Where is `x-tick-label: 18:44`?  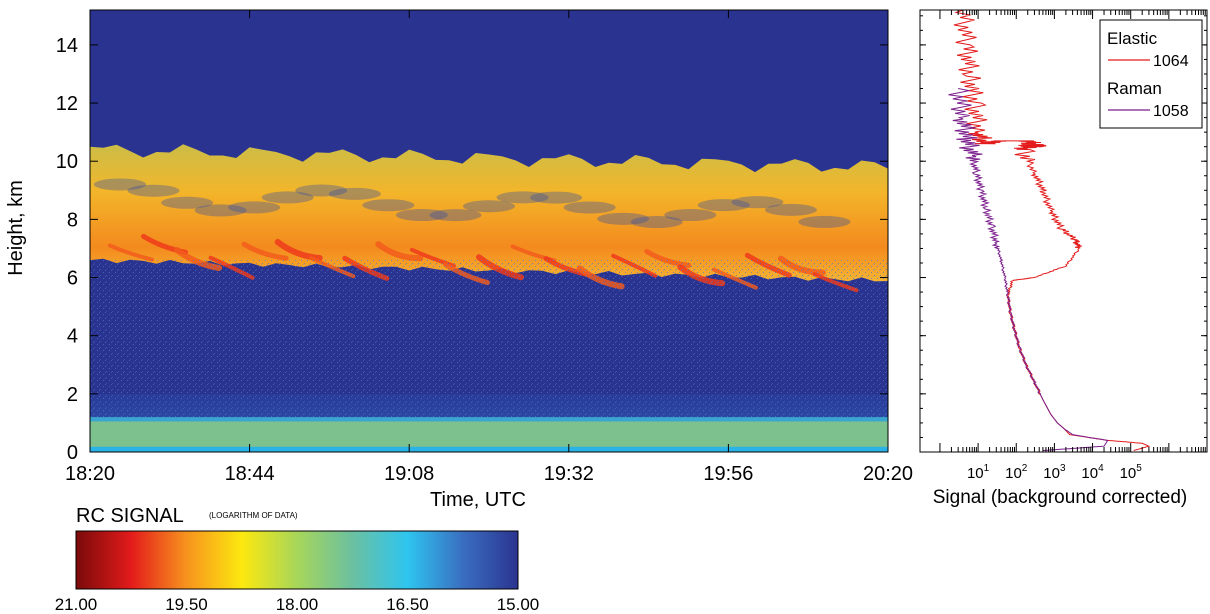 x-tick-label: 18:44 is located at coordinates (250, 474).